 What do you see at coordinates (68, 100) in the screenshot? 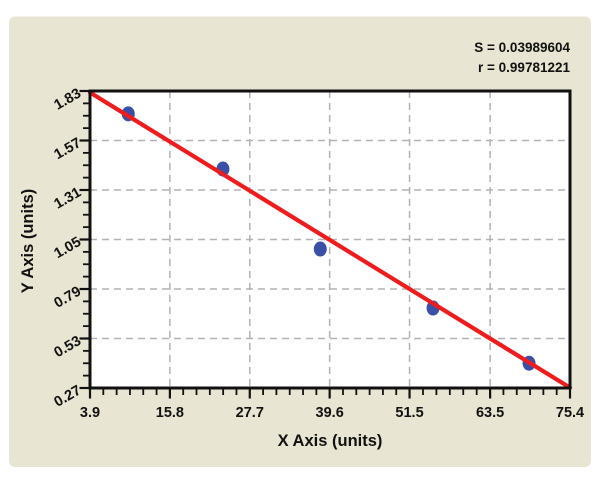
I see `y-tick-label: 1.83` at bounding box center [68, 100].